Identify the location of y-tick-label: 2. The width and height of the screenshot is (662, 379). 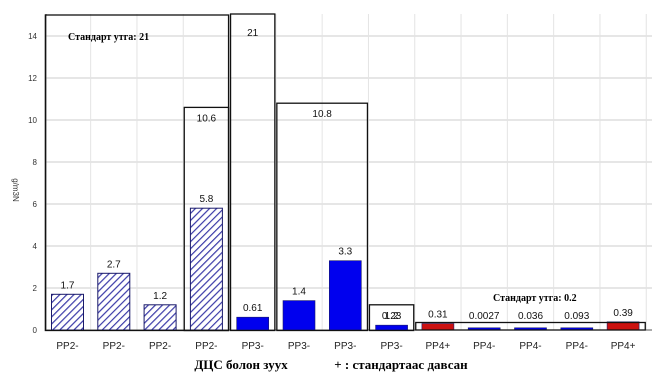
(35, 288).